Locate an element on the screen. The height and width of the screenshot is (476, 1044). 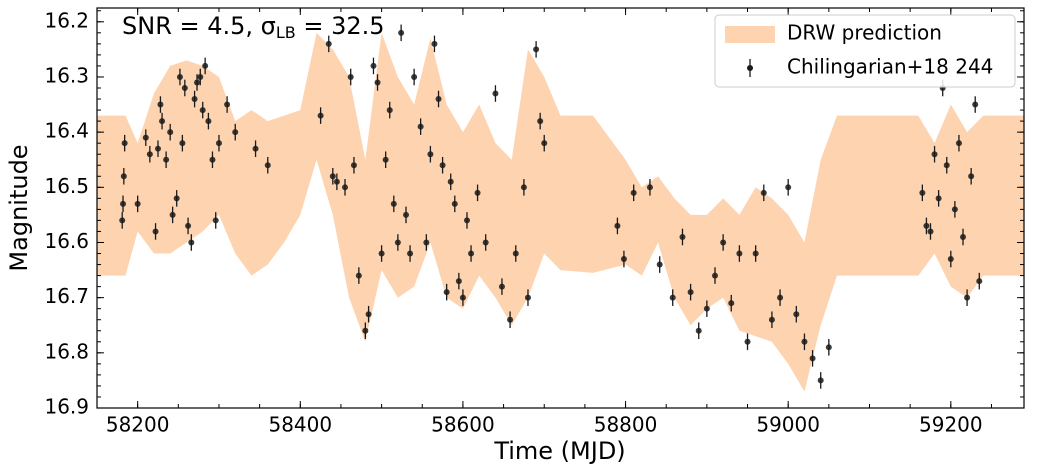
y-tick-label: 16.4 is located at coordinates (66, 131).